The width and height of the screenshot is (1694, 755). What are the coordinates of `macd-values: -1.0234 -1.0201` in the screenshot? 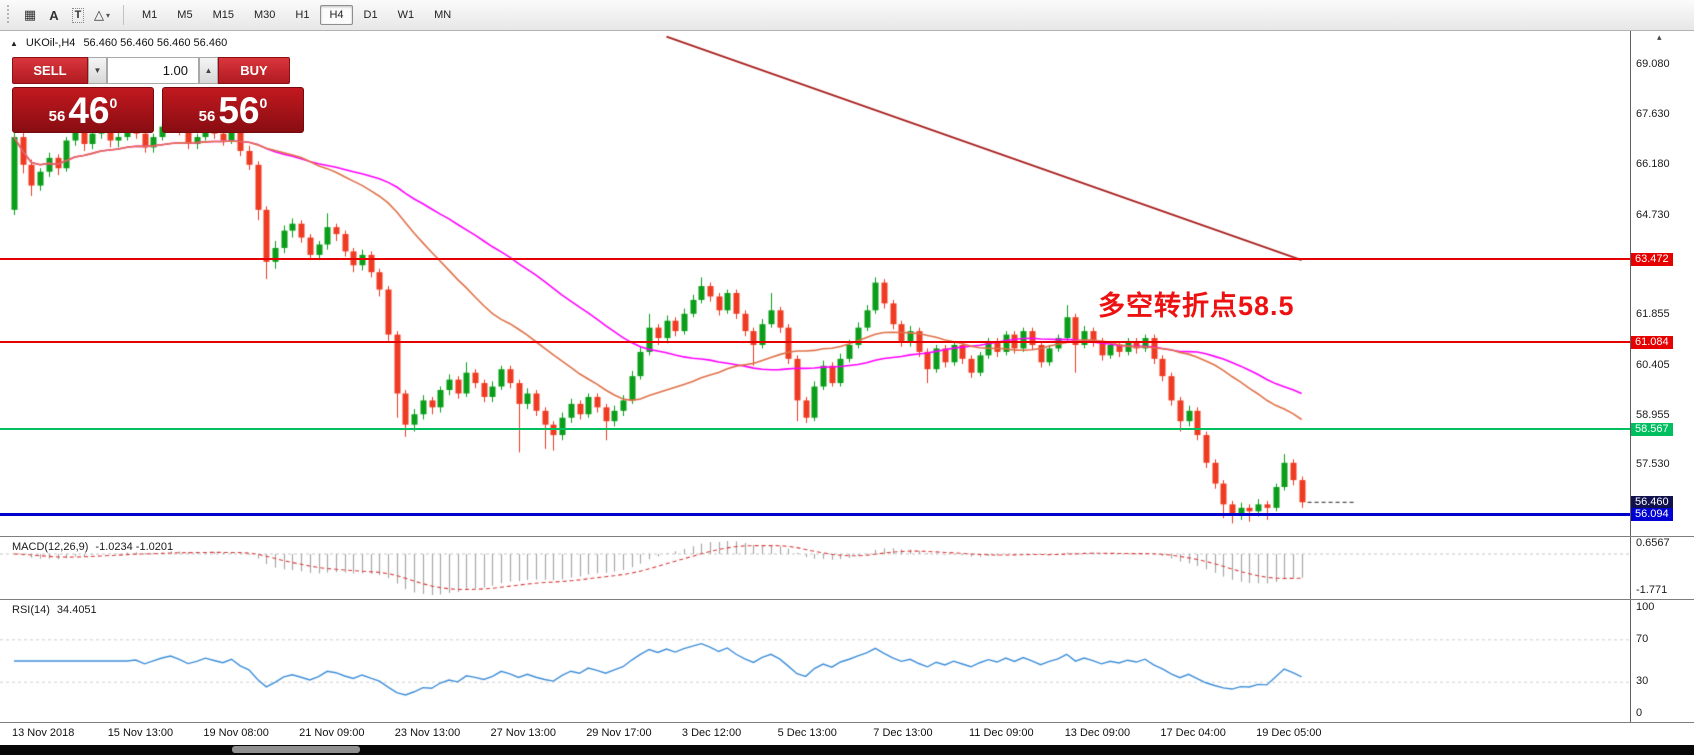 It's located at (134, 547).